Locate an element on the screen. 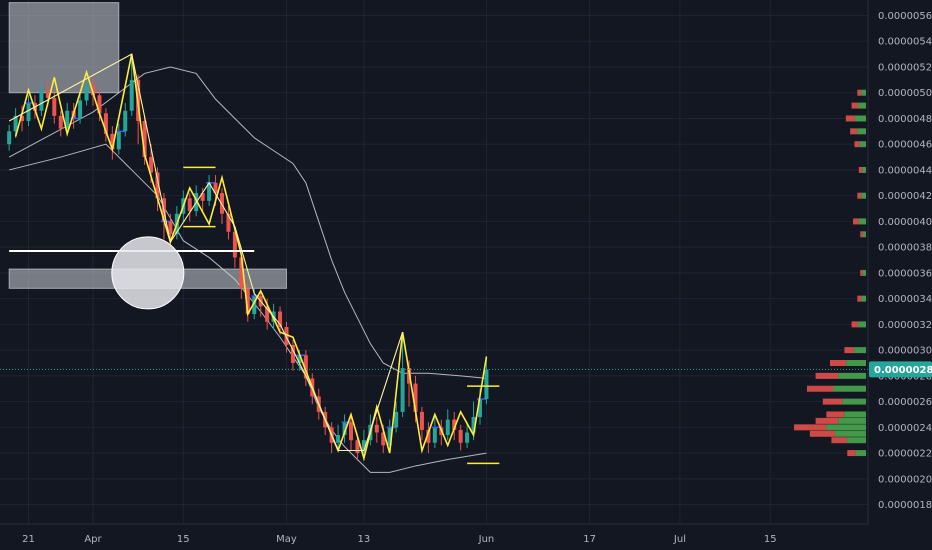 The width and height of the screenshot is (932, 550). date-tick-7: Jul is located at coordinates (679, 539).